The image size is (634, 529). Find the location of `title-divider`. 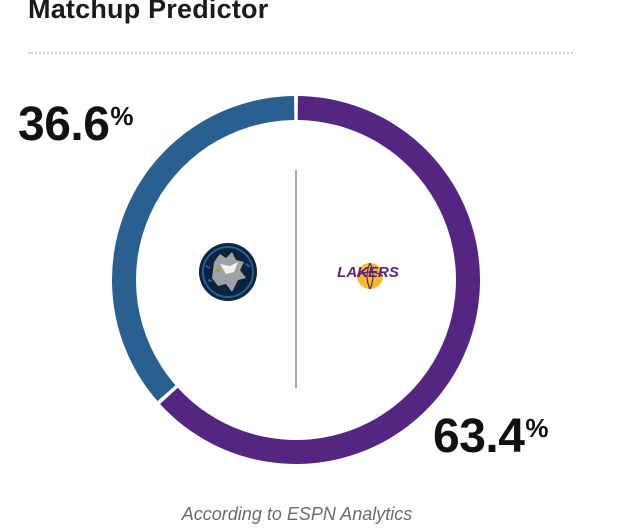

title-divider is located at coordinates (300, 53).